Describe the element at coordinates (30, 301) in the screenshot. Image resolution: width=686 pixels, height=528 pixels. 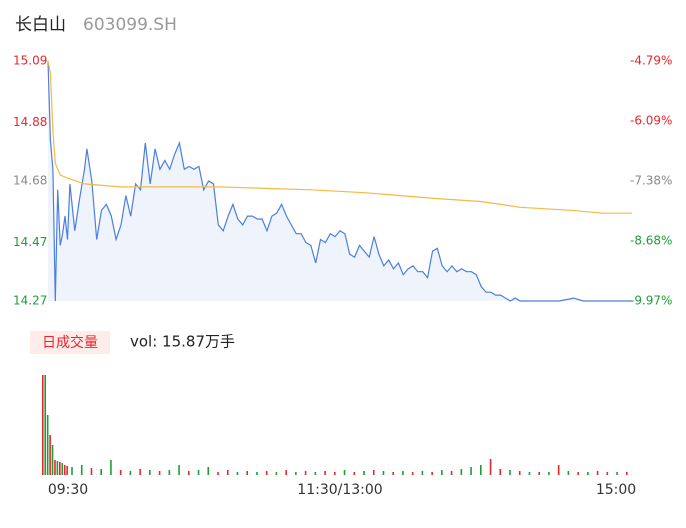
I see `y-tick-label: 14.27` at that location.